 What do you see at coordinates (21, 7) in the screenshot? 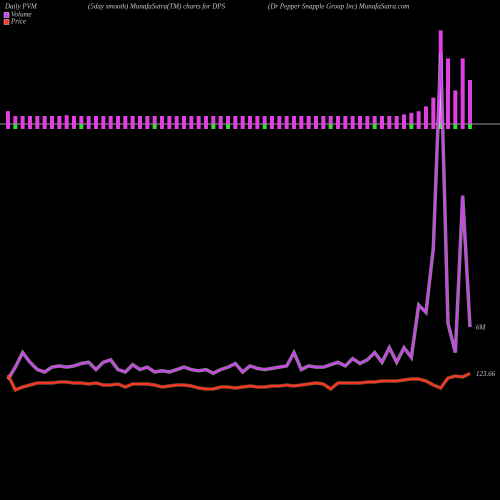
I see `chart-title: Daily PVM` at bounding box center [21, 7].